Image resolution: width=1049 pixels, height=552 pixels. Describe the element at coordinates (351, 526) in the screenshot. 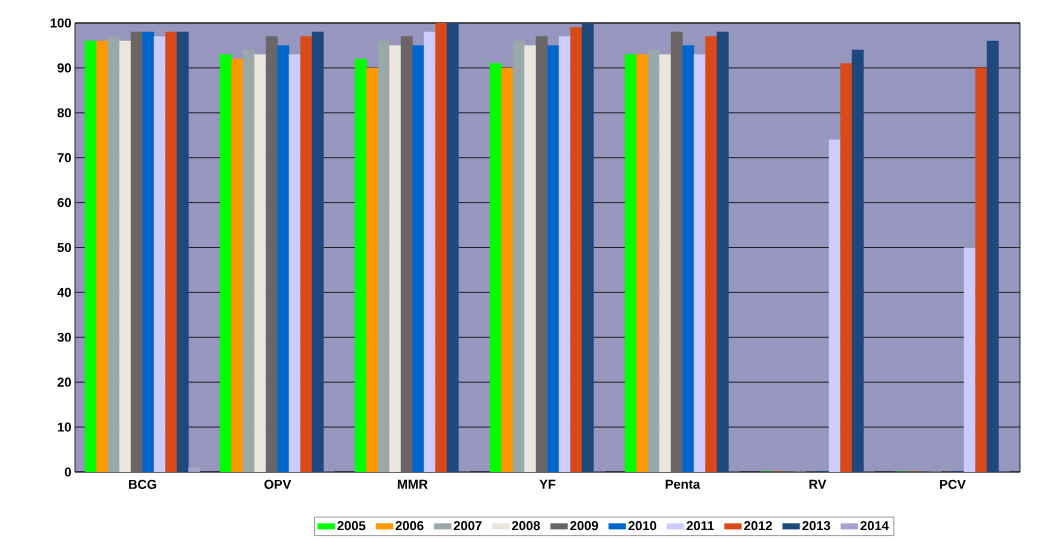

I see `legend-label: 2005` at that location.